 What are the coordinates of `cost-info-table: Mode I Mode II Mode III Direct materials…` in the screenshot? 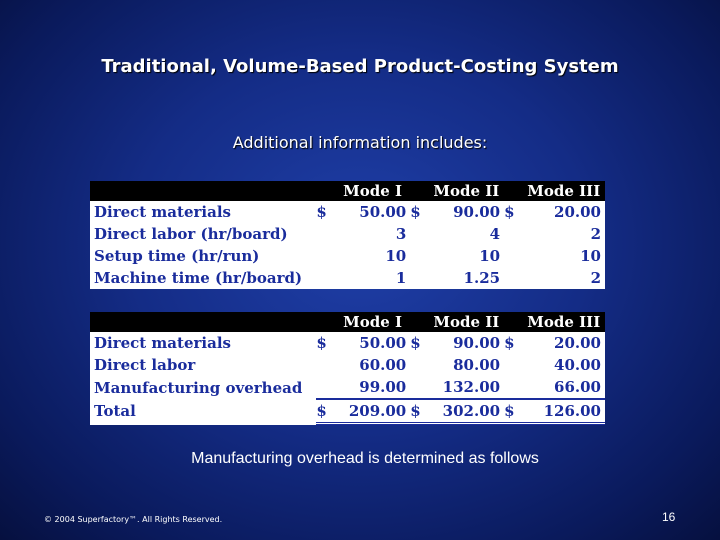 It's located at (347, 235).